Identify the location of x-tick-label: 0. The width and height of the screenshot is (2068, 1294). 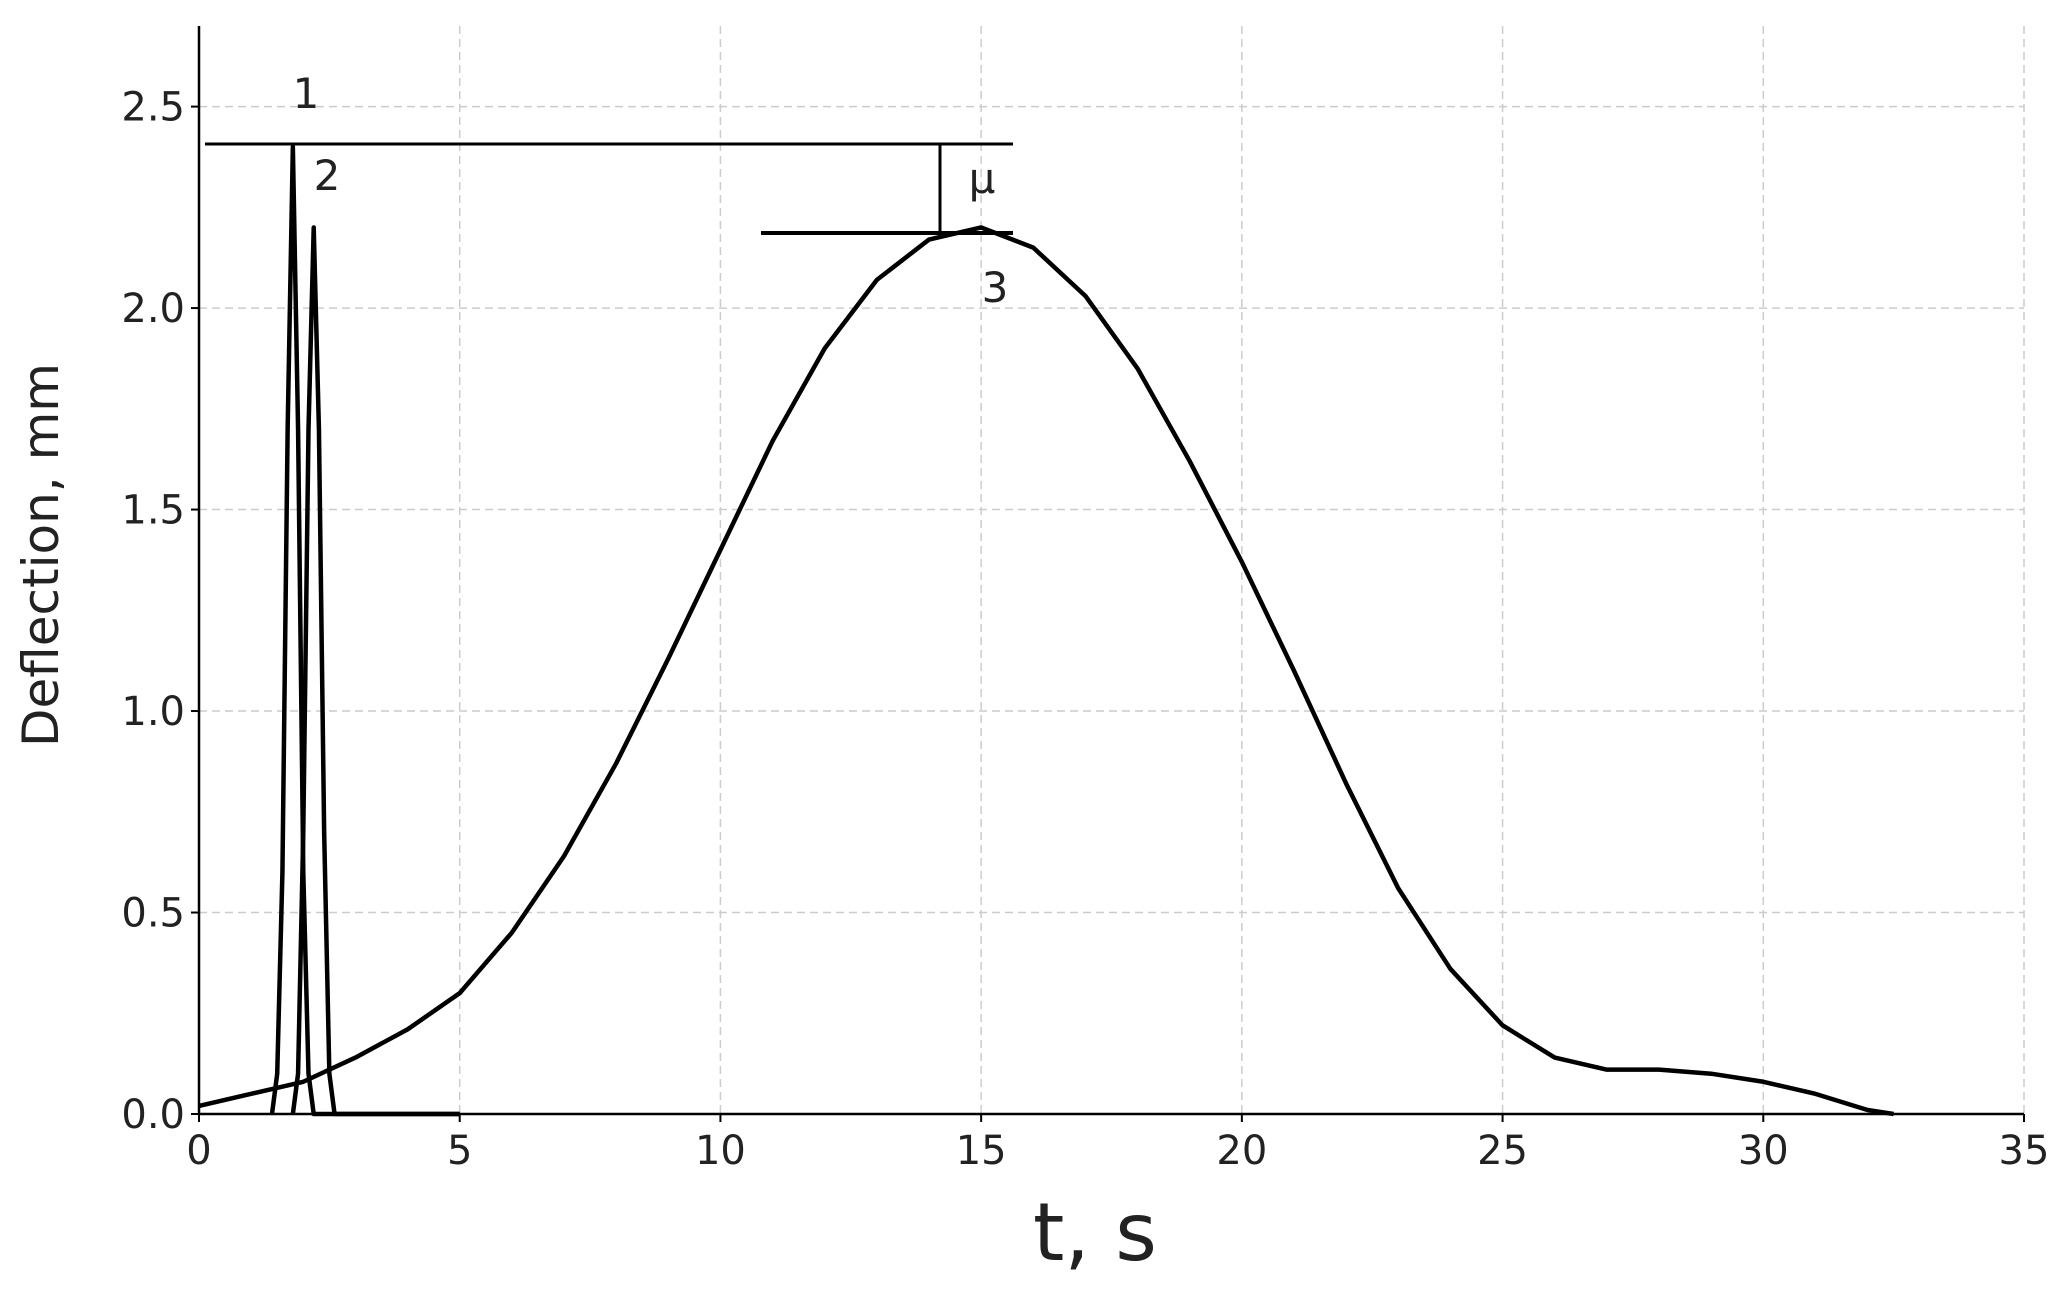
(198, 1151).